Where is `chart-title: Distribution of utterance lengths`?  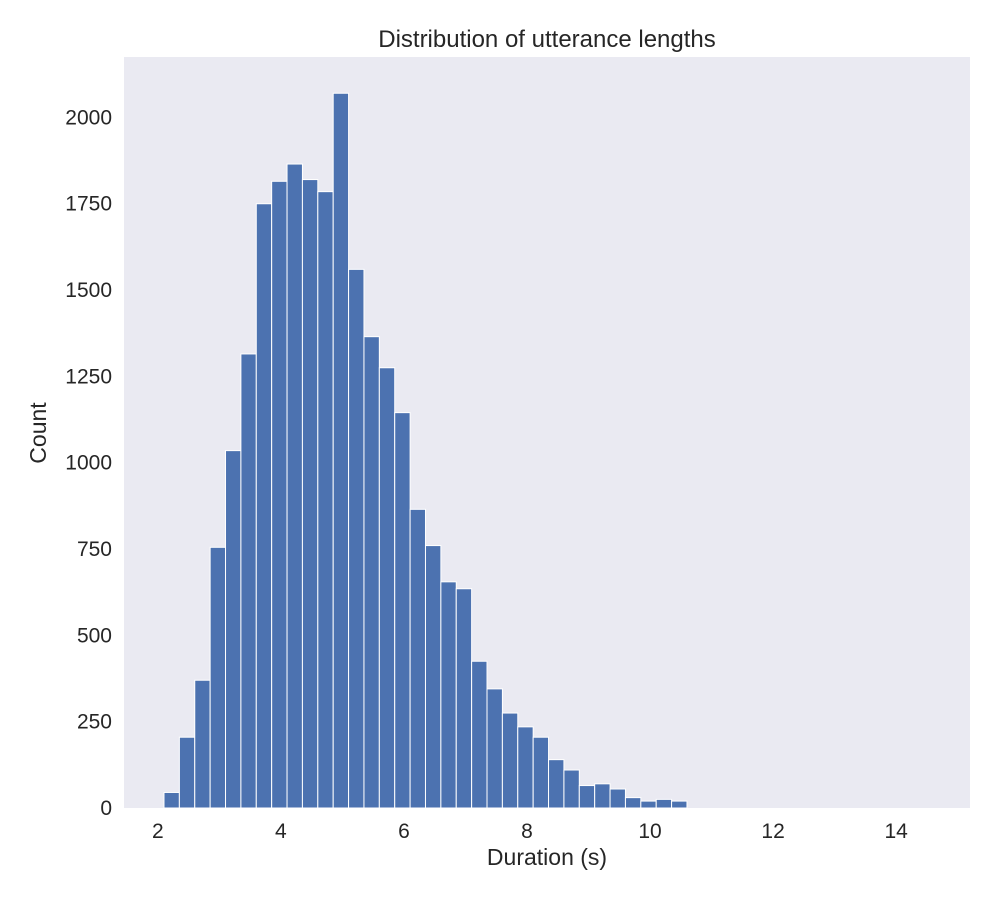
chart-title: Distribution of utterance lengths is located at coordinates (547, 39).